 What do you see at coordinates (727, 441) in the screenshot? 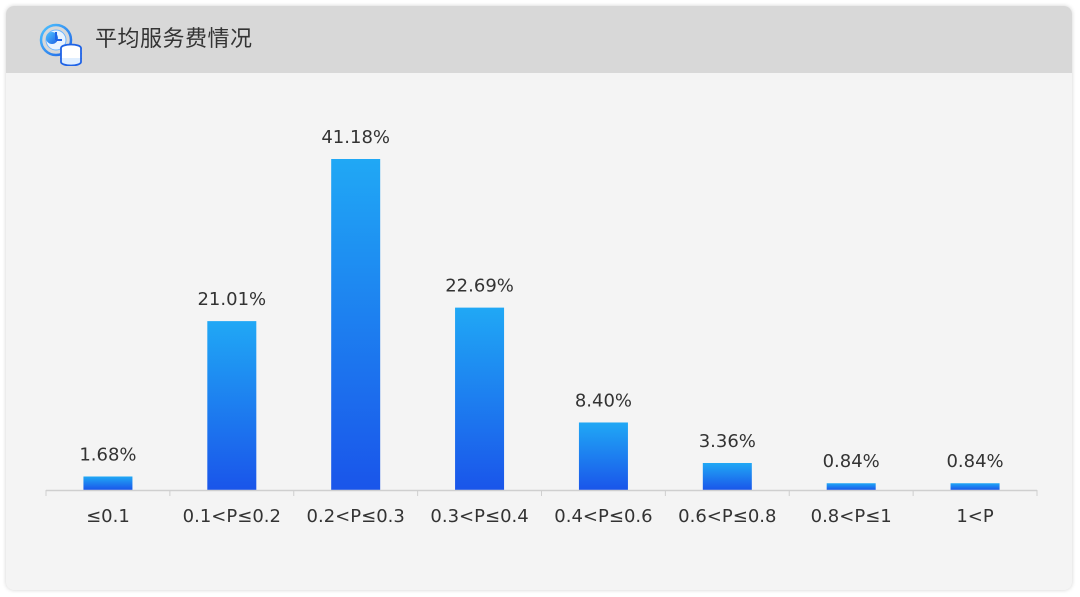
I see `data-label: 3.36%` at bounding box center [727, 441].